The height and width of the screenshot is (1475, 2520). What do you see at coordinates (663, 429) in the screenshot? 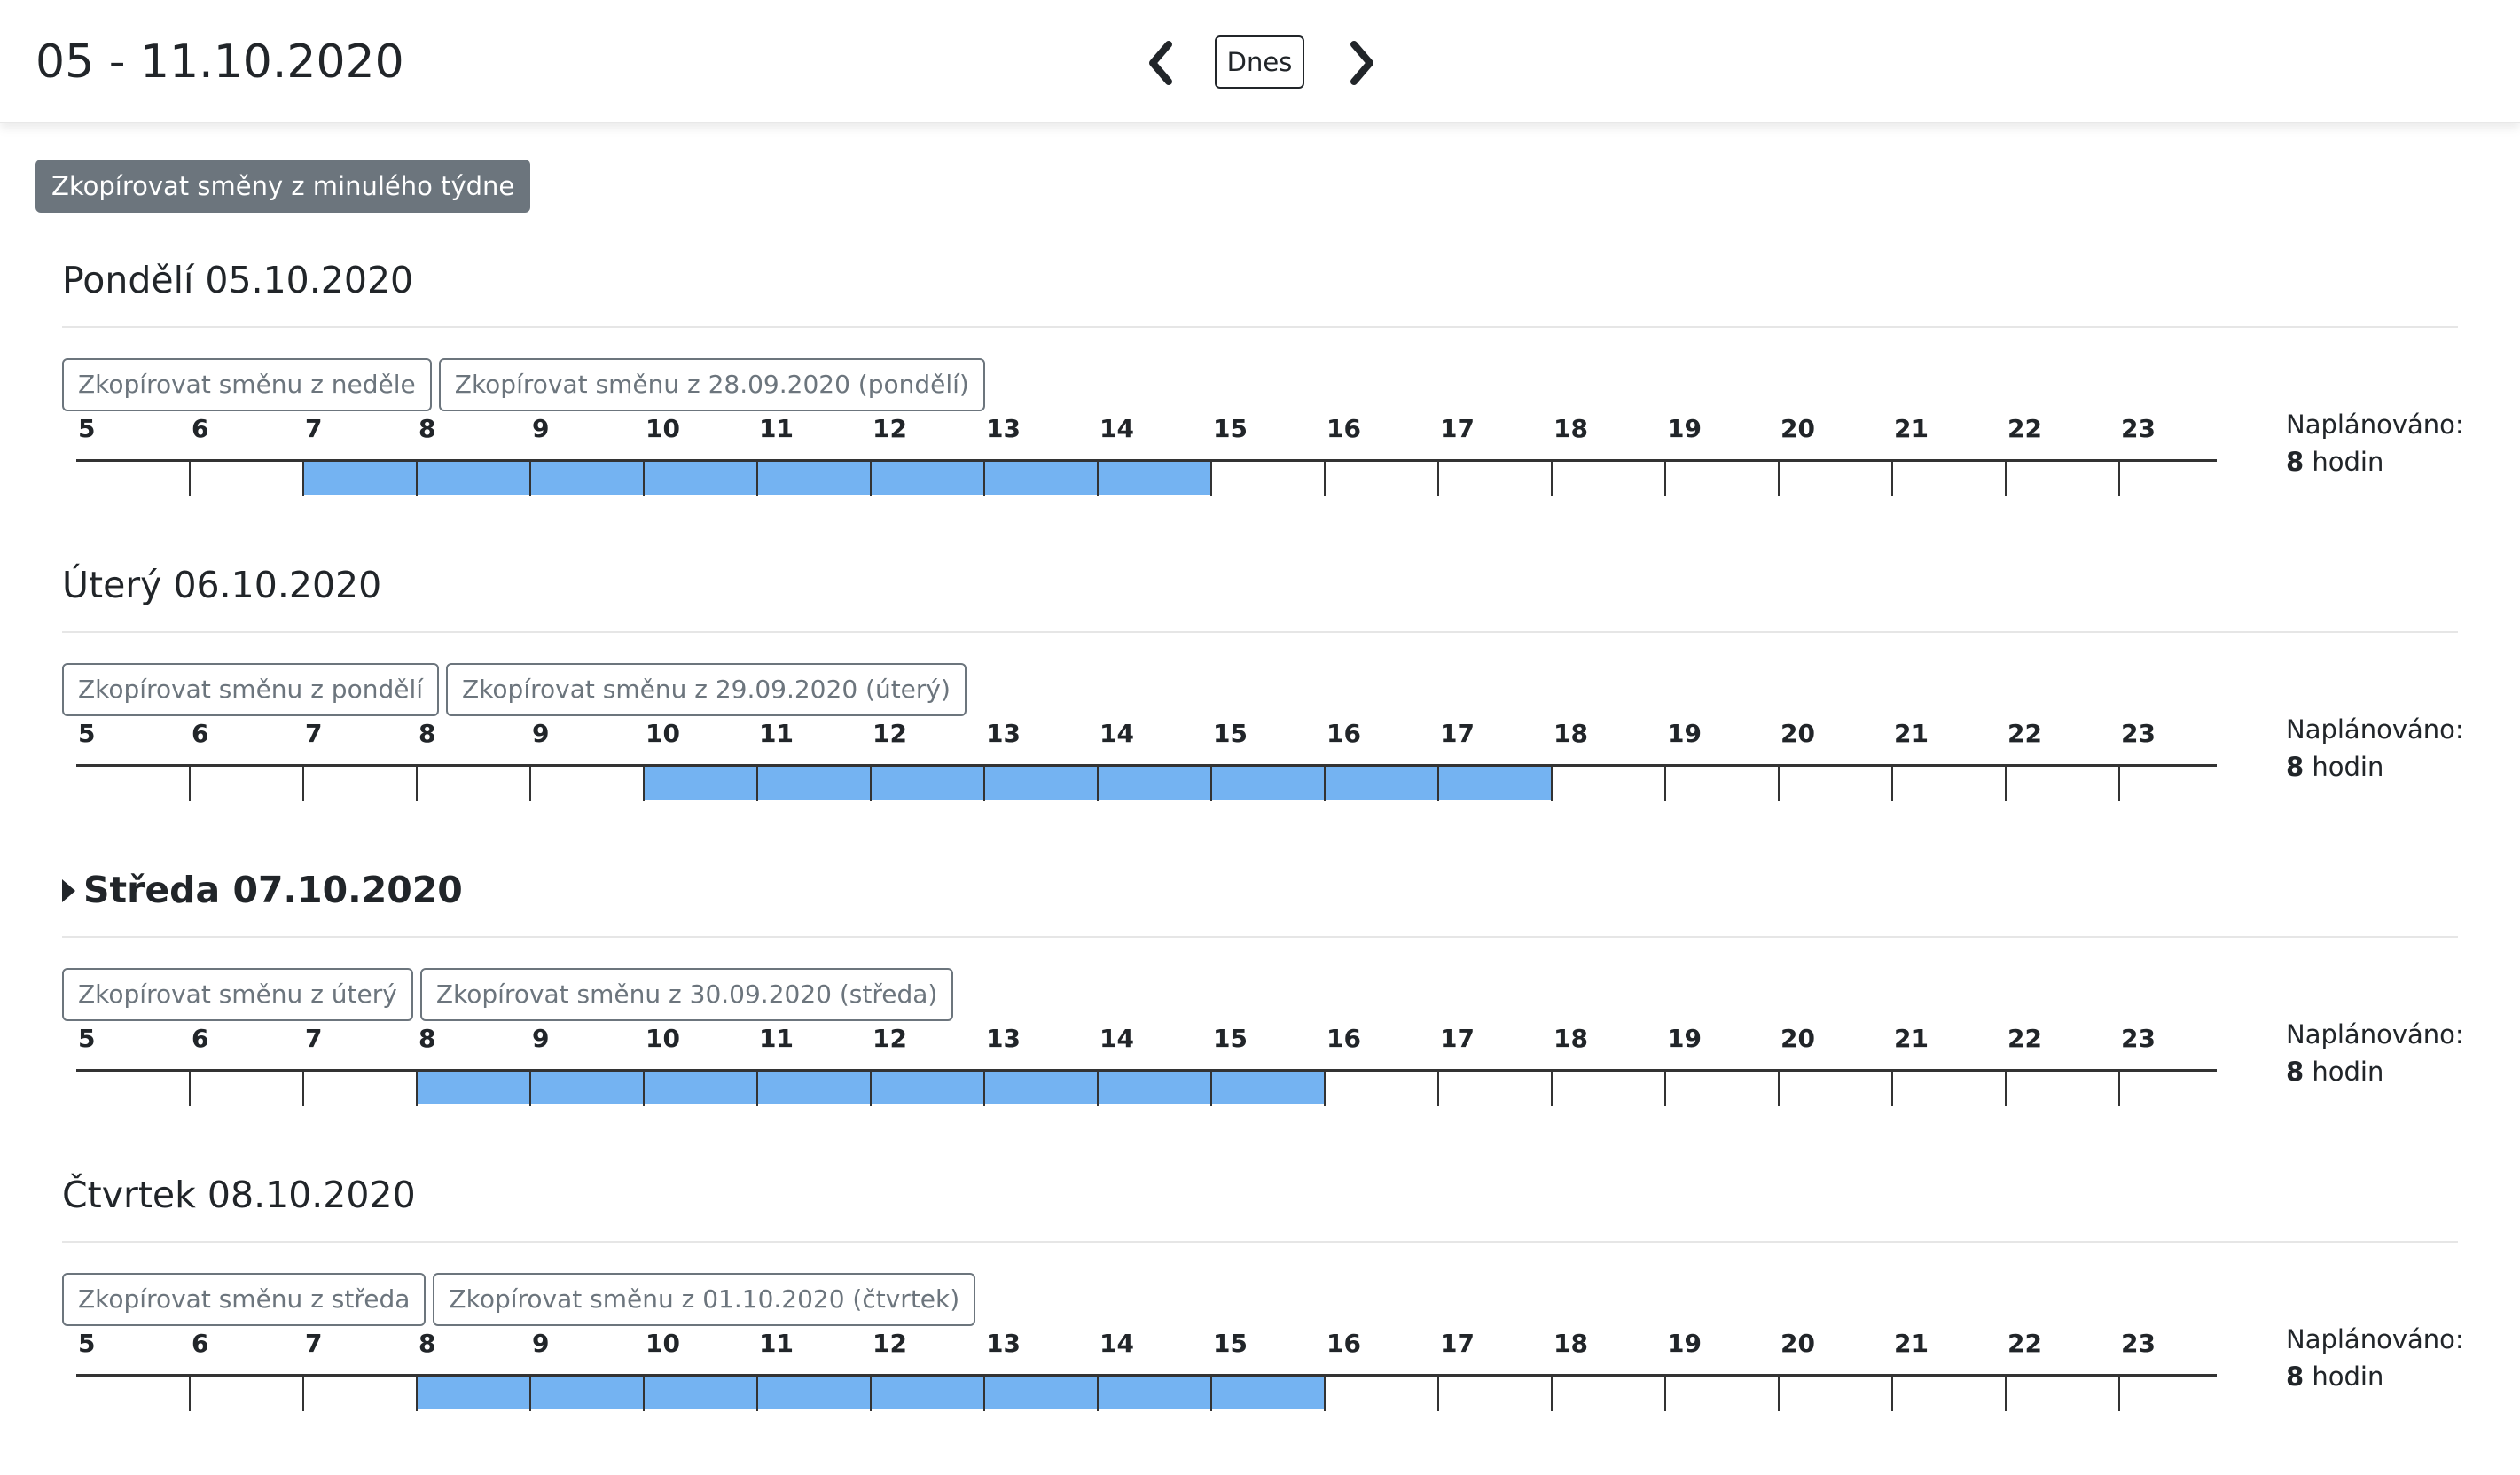
I see `hour-label: 10` at bounding box center [663, 429].